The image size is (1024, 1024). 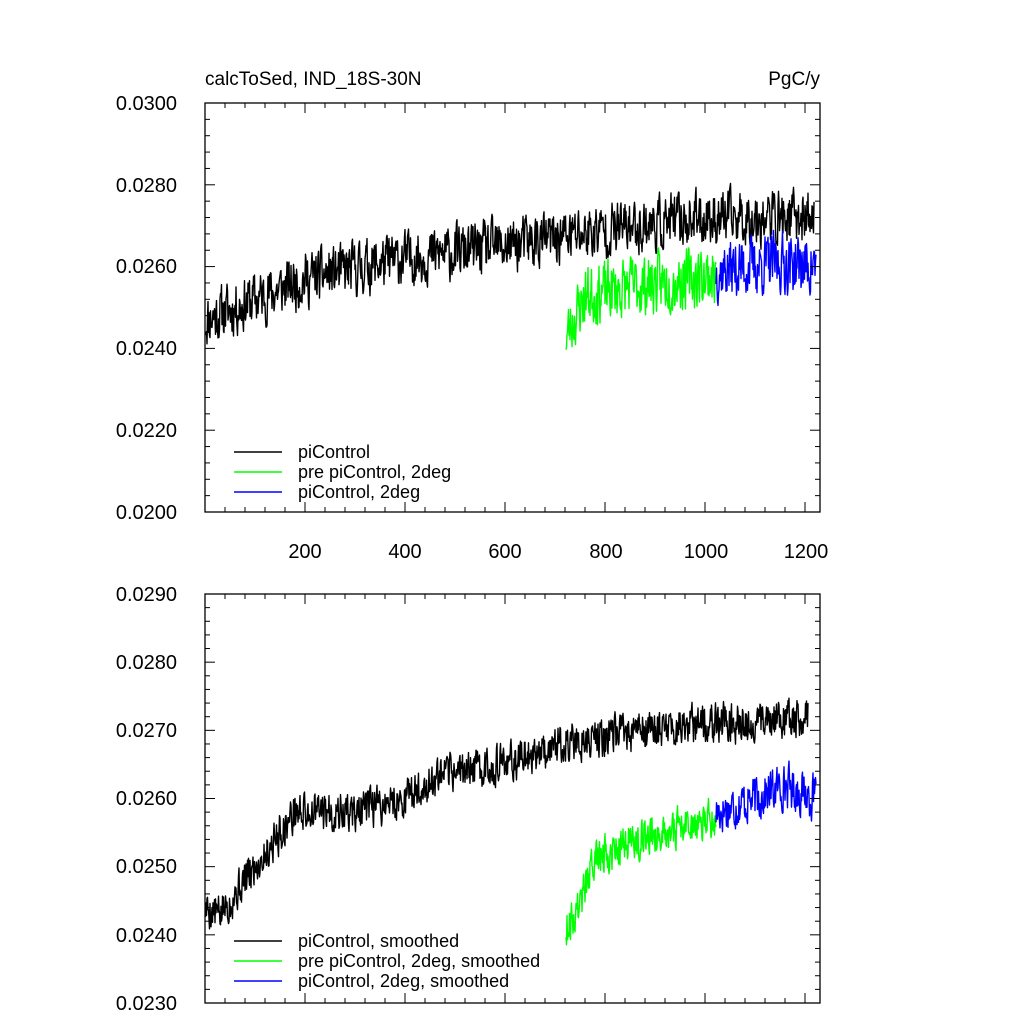 I want to click on top-series-group, so click(x=510, y=266).